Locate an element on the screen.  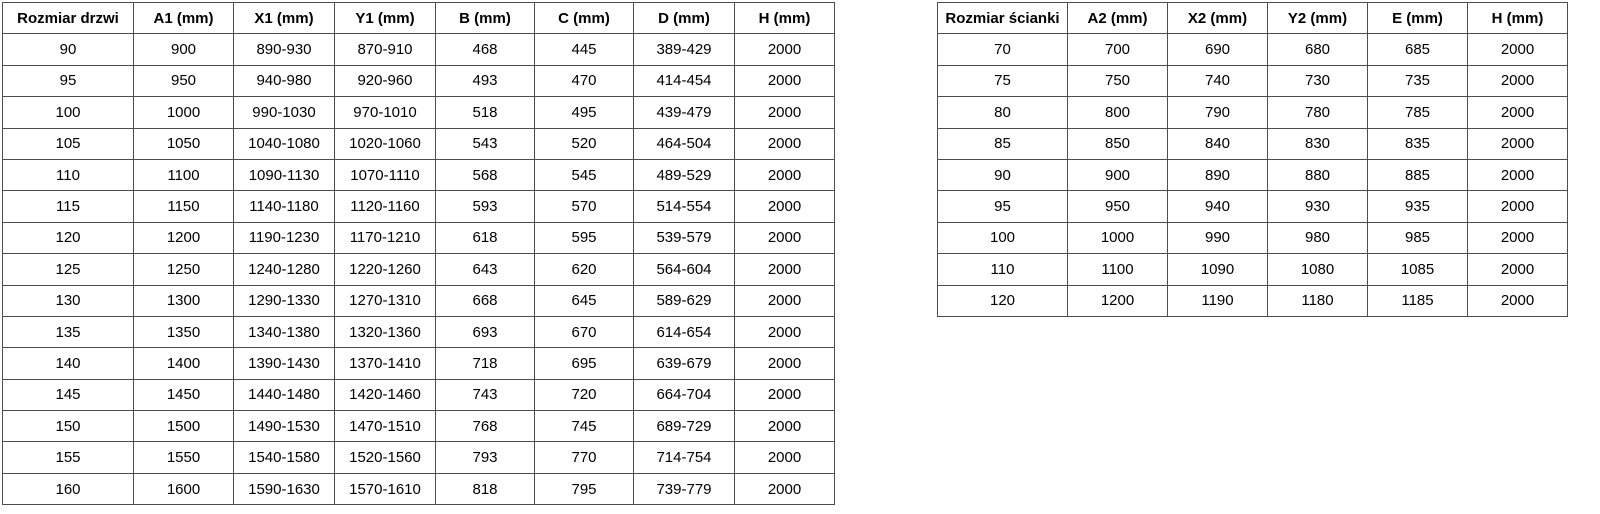
table-cell: 920-960 is located at coordinates (385, 81).